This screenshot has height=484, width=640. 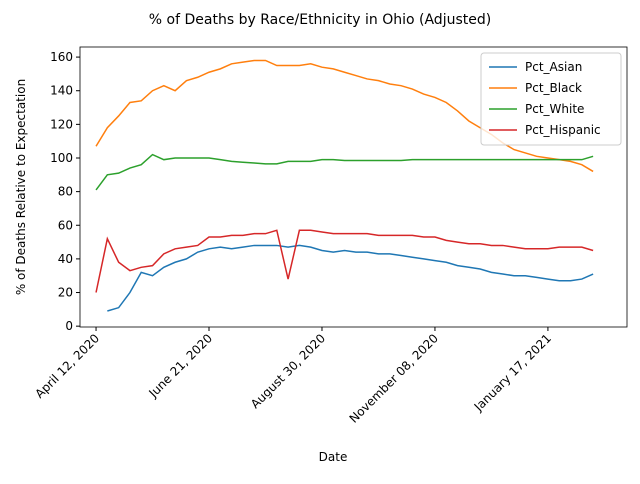 I want to click on legend-label: Pct_Black, so click(x=553, y=88).